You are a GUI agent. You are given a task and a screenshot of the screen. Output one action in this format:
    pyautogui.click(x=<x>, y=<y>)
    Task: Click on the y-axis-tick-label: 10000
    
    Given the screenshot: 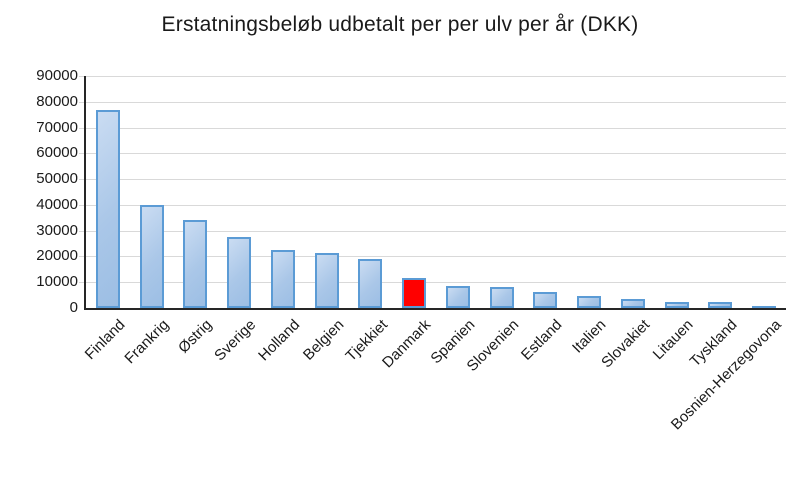 What is the action you would take?
    pyautogui.click(x=57, y=282)
    